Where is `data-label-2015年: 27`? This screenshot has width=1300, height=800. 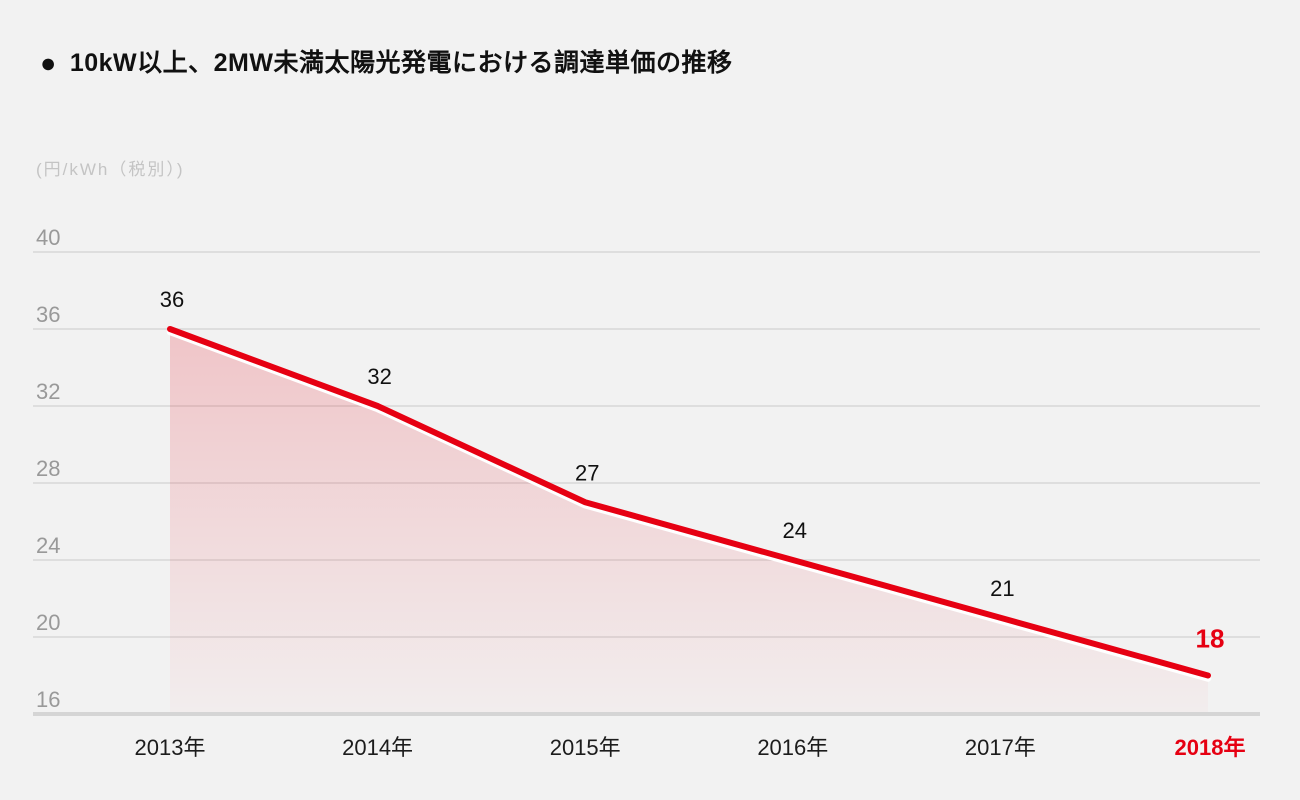 data-label-2015年: 27 is located at coordinates (587, 472).